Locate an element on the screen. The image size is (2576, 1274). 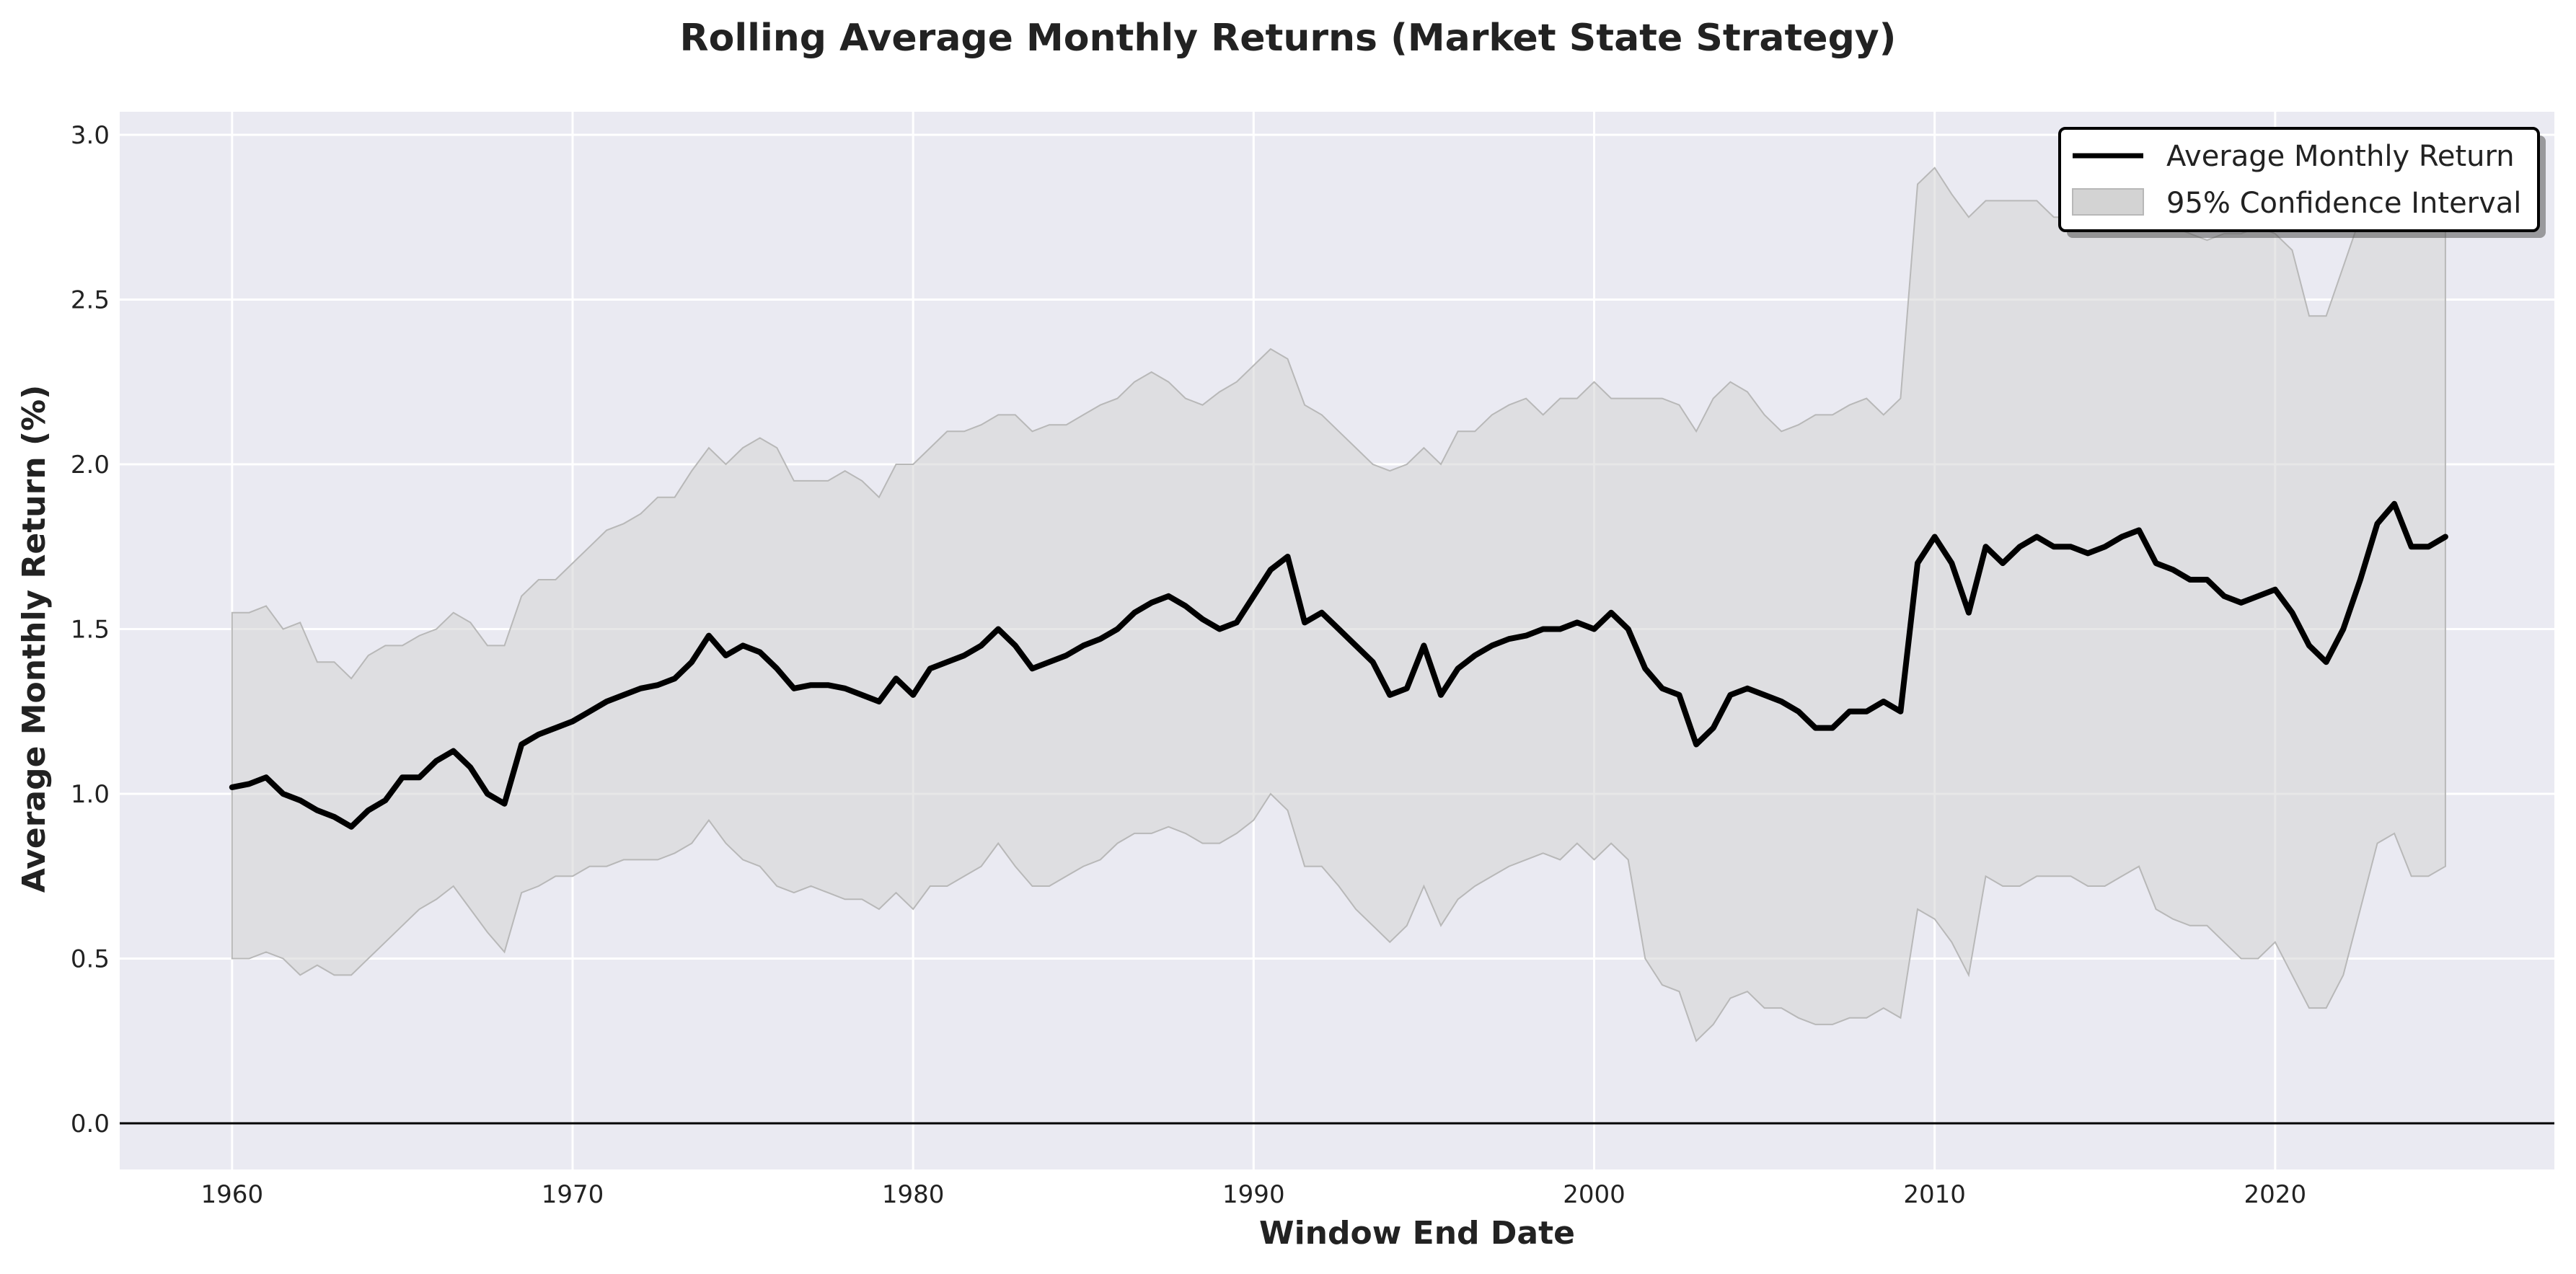
y-axis-ticks: 0.0 0.5 1.0 1.5 2.0 2.5 3.0 is located at coordinates (90, 629).